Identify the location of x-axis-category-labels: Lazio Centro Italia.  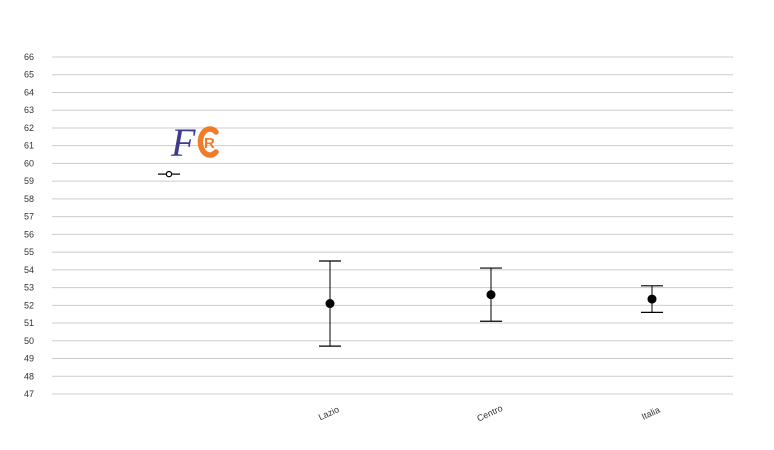
(489, 413).